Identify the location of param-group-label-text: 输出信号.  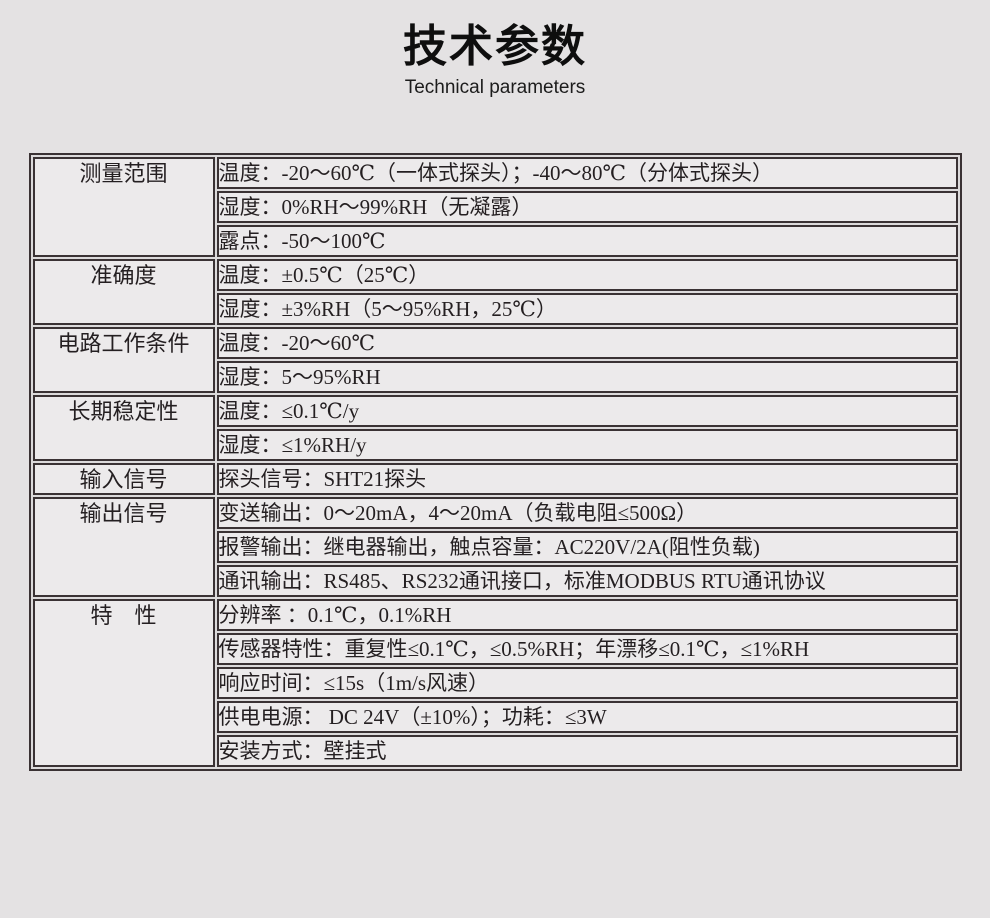
(123, 513).